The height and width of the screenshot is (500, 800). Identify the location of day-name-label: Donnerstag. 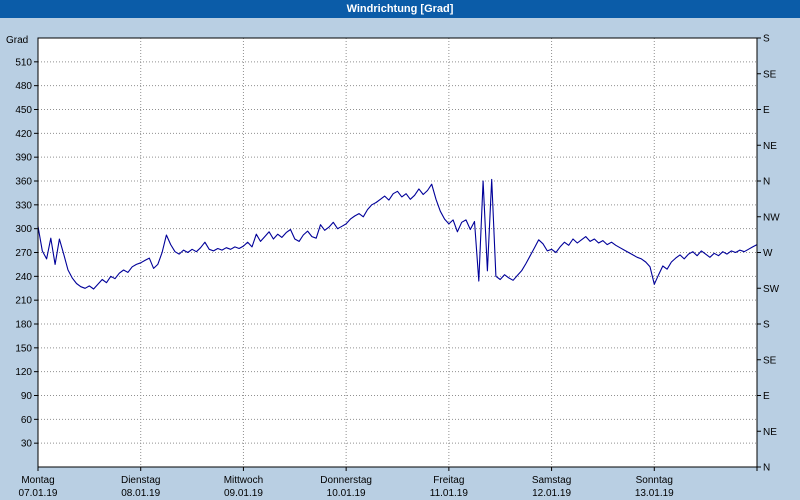
(346, 480).